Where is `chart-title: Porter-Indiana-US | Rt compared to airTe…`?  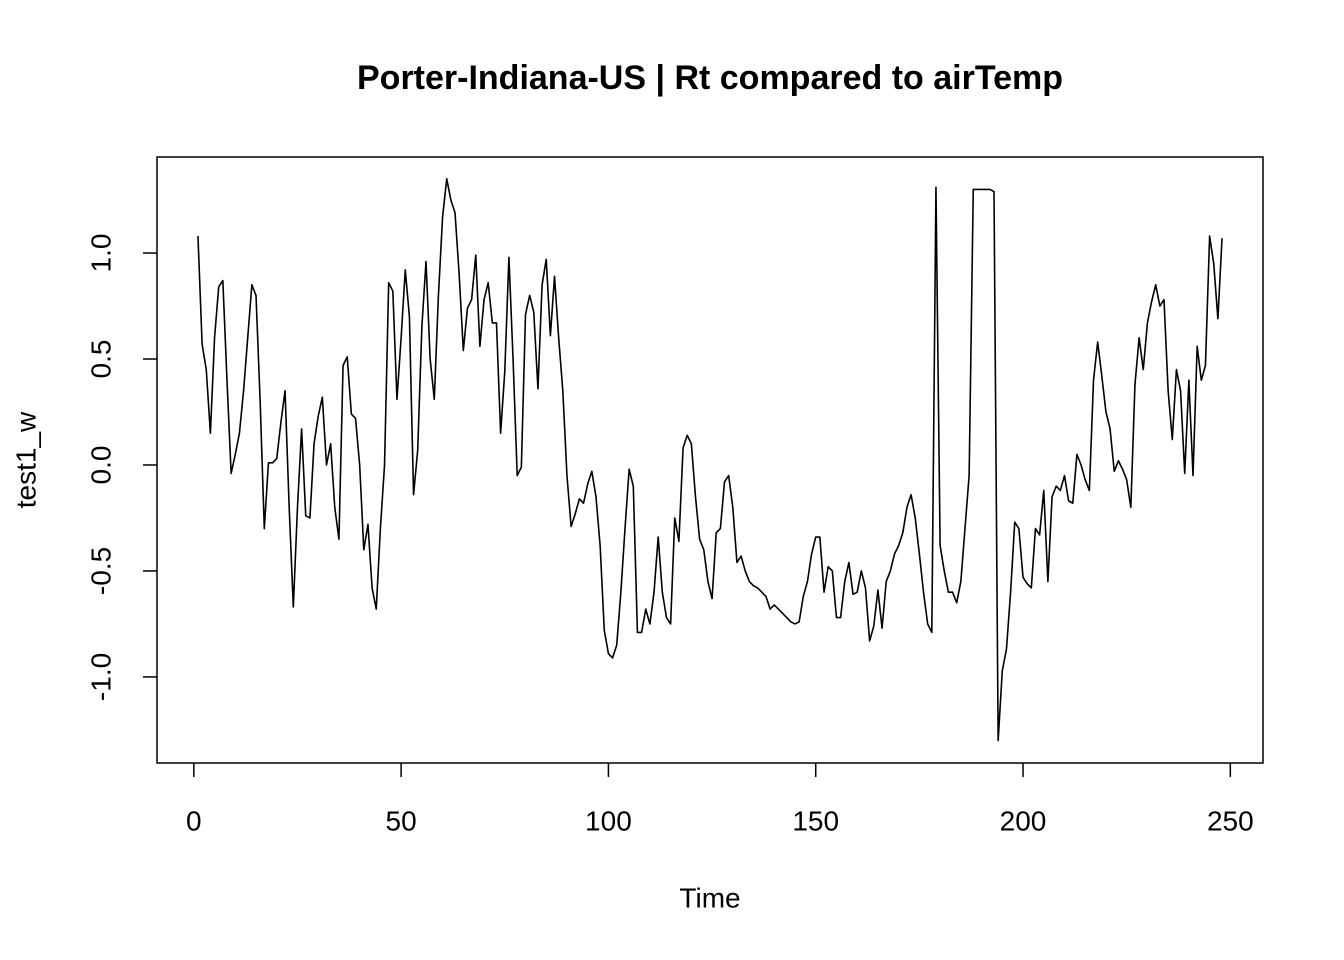 chart-title: Porter-Indiana-US | Rt compared to airTe… is located at coordinates (710, 78).